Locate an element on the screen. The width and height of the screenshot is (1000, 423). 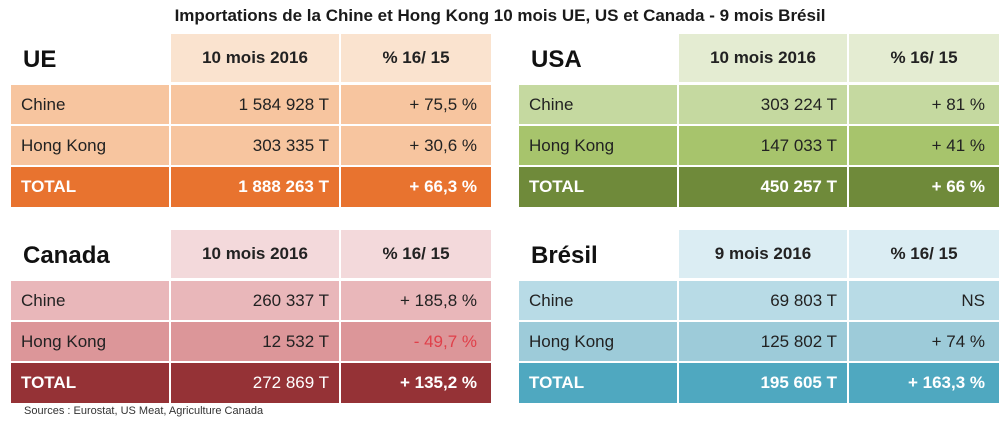
table-row-chine: Chine 69 803 T NS is located at coordinates (759, 300).